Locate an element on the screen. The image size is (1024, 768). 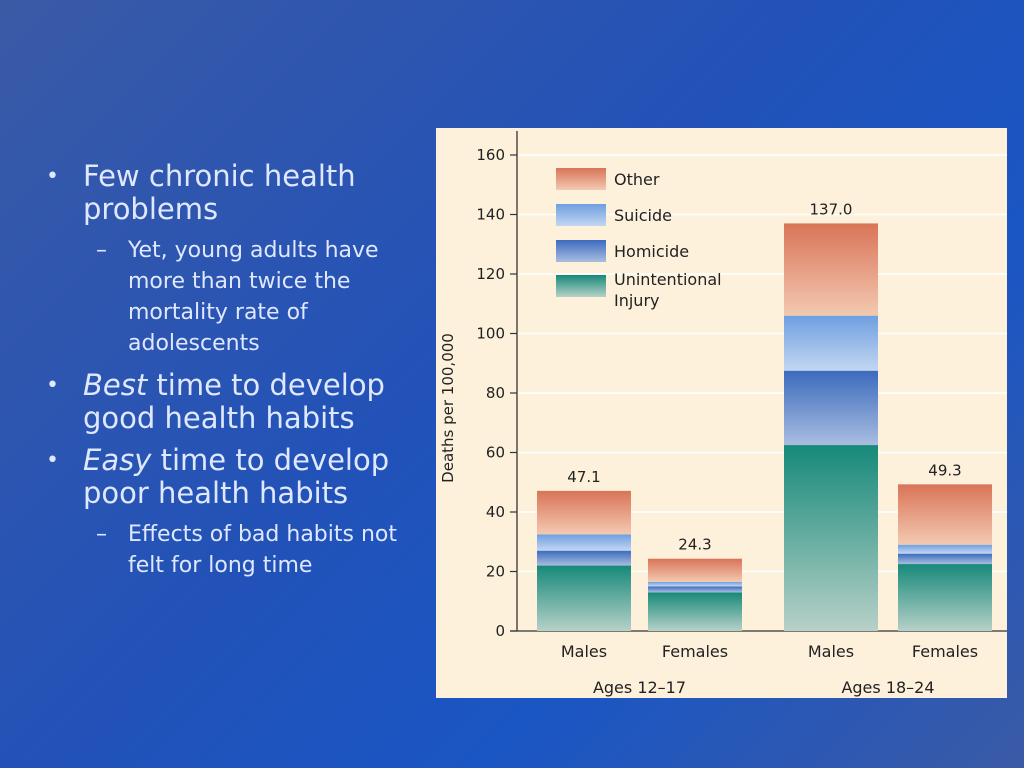
legend-label: Suicide is located at coordinates (643, 215).